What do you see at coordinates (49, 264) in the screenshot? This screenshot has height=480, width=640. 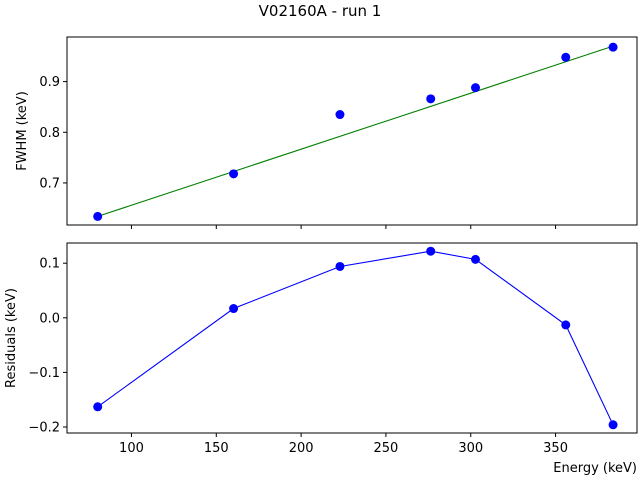 I see `residuals-y-tick-label: 0.1` at bounding box center [49, 264].